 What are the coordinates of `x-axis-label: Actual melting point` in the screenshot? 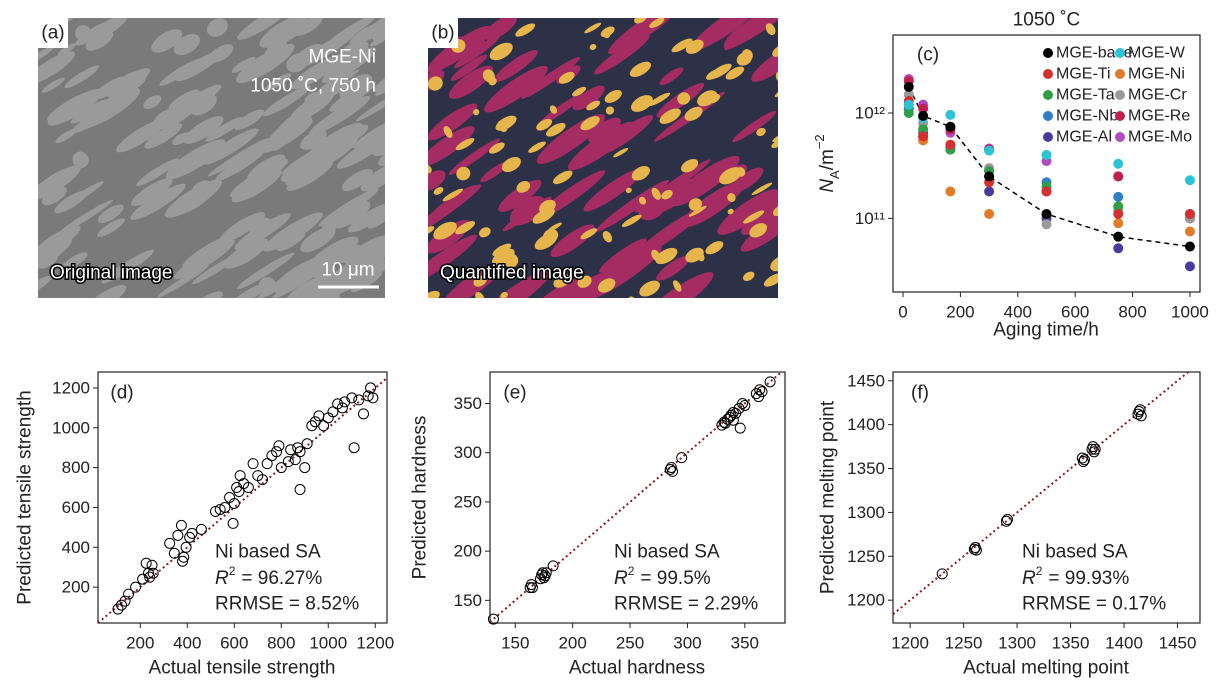 It's located at (1046, 668).